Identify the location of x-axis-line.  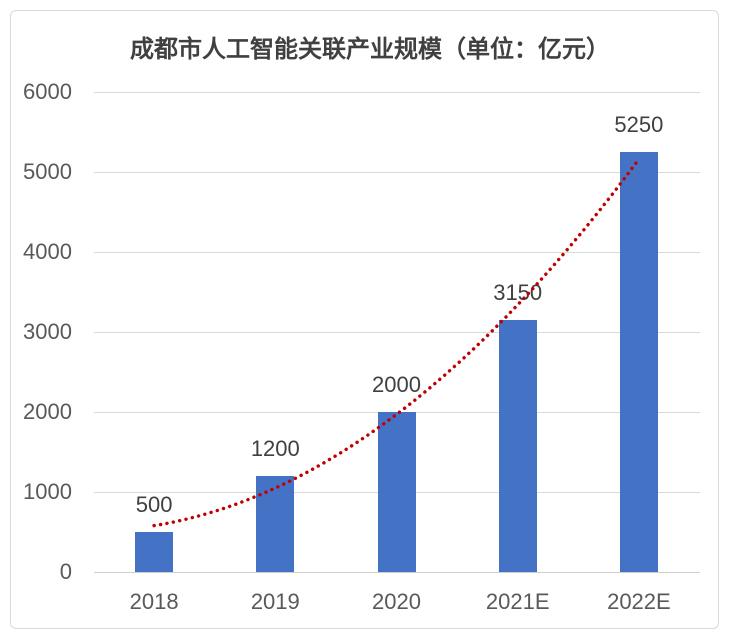
(396, 572).